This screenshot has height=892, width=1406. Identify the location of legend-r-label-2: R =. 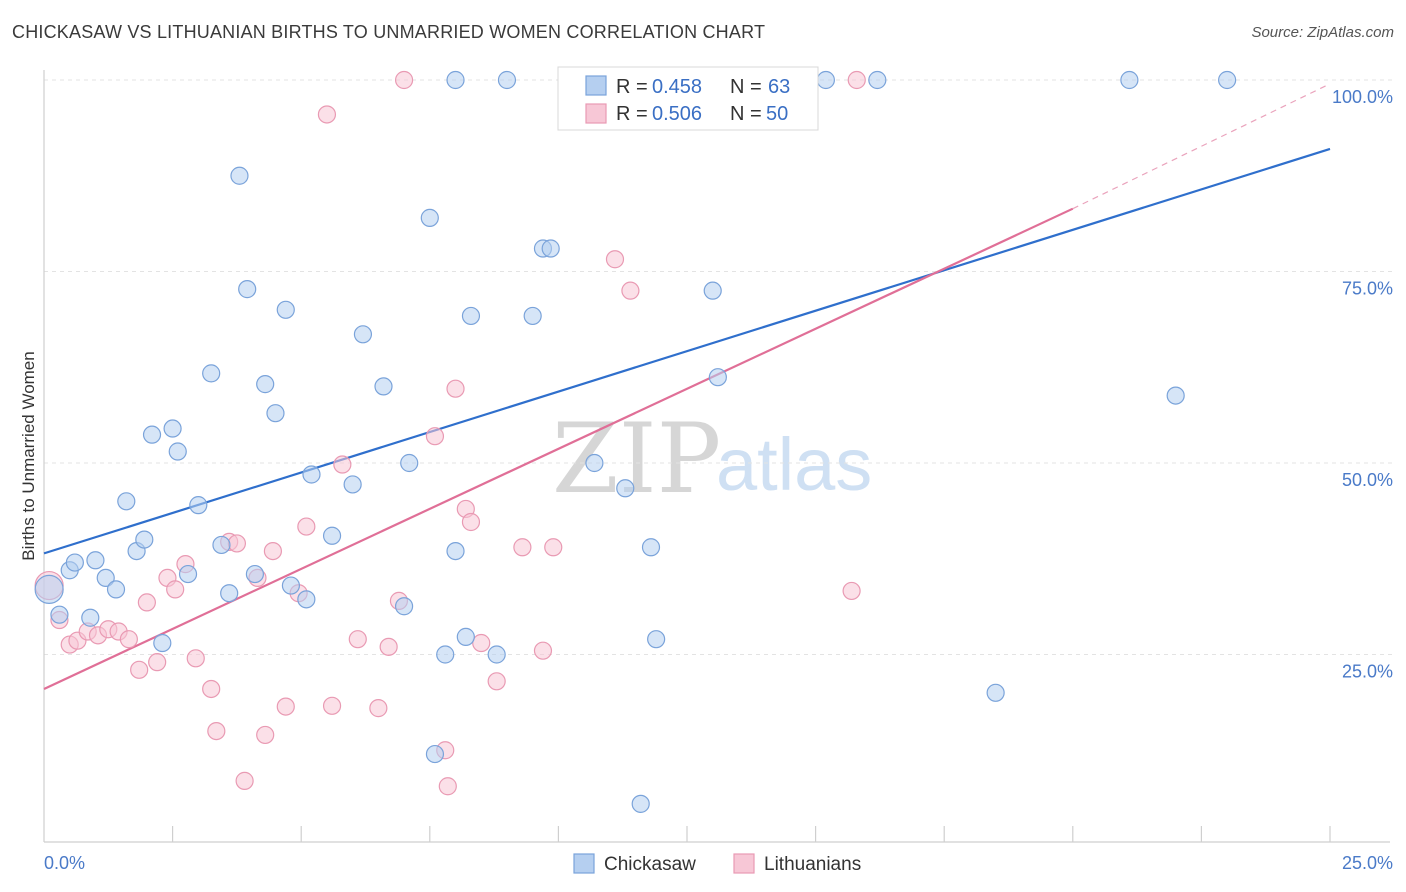
(632, 114).